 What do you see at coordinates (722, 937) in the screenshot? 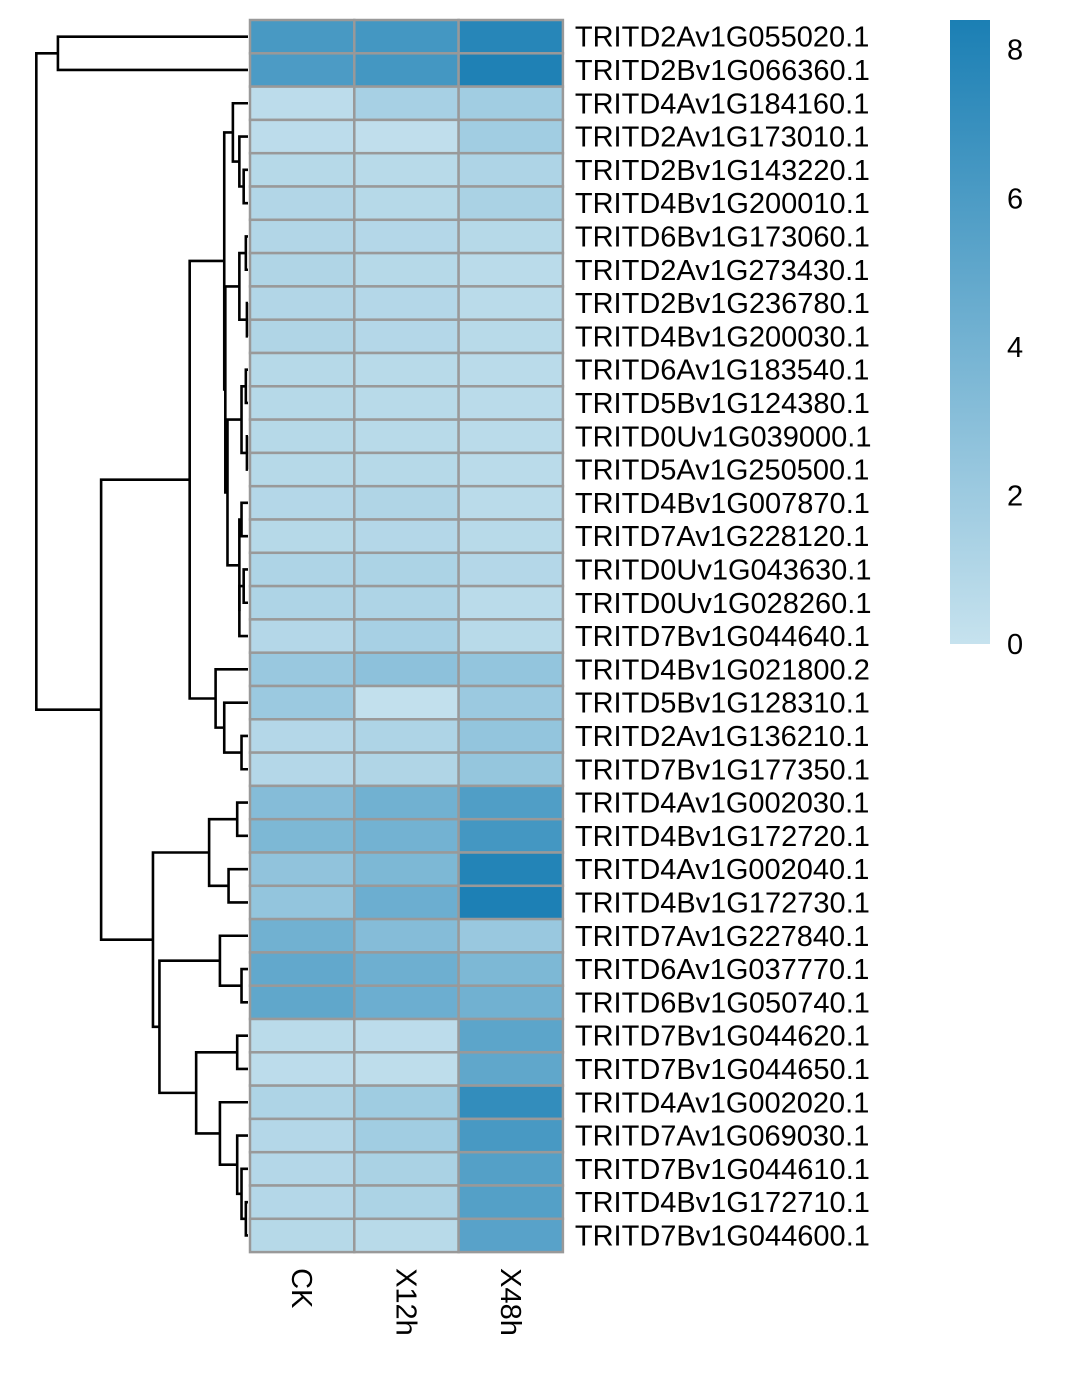
I see `row-label: TRITD7Av1G227840.1` at bounding box center [722, 937].